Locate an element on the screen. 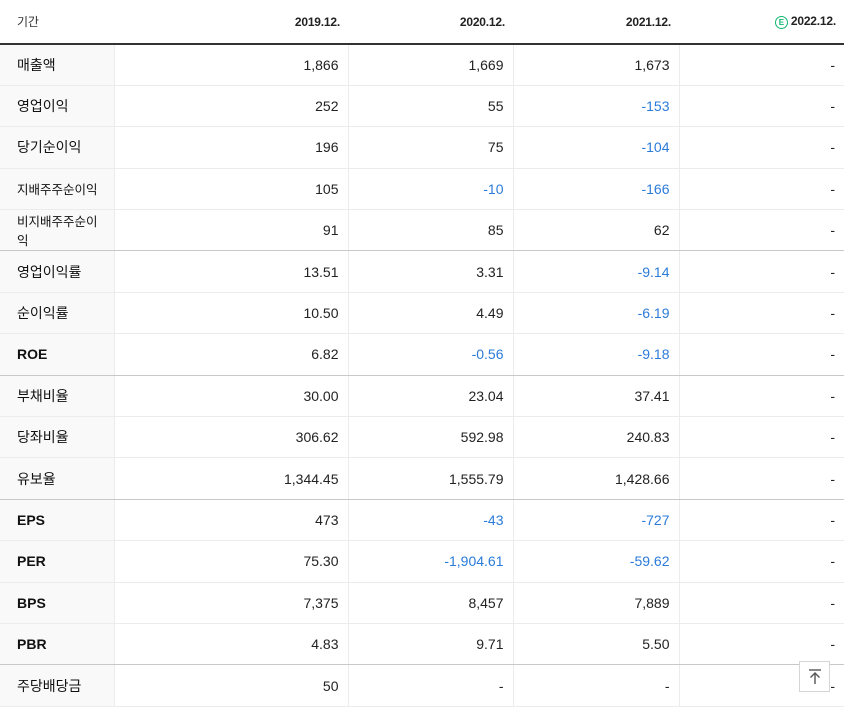 The image size is (844, 708). table-row: 지배주주순이익 105 -10 -166- is located at coordinates (422, 189).